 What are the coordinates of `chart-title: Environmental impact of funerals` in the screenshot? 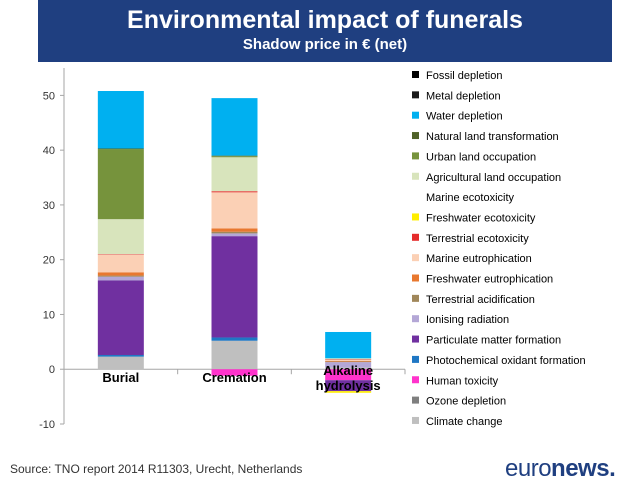 It's located at (325, 20).